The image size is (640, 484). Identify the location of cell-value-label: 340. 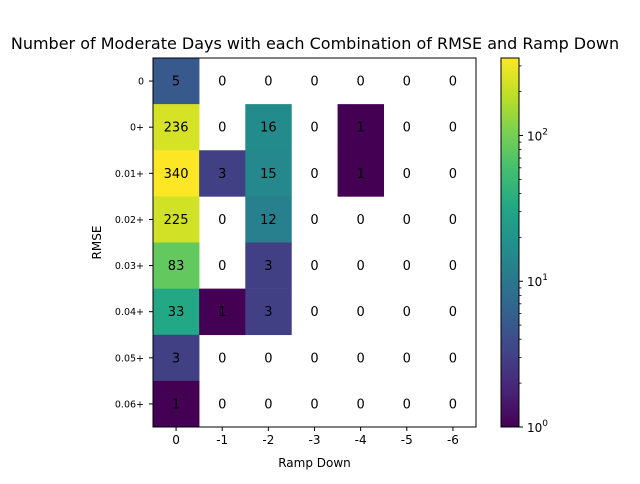
(176, 174).